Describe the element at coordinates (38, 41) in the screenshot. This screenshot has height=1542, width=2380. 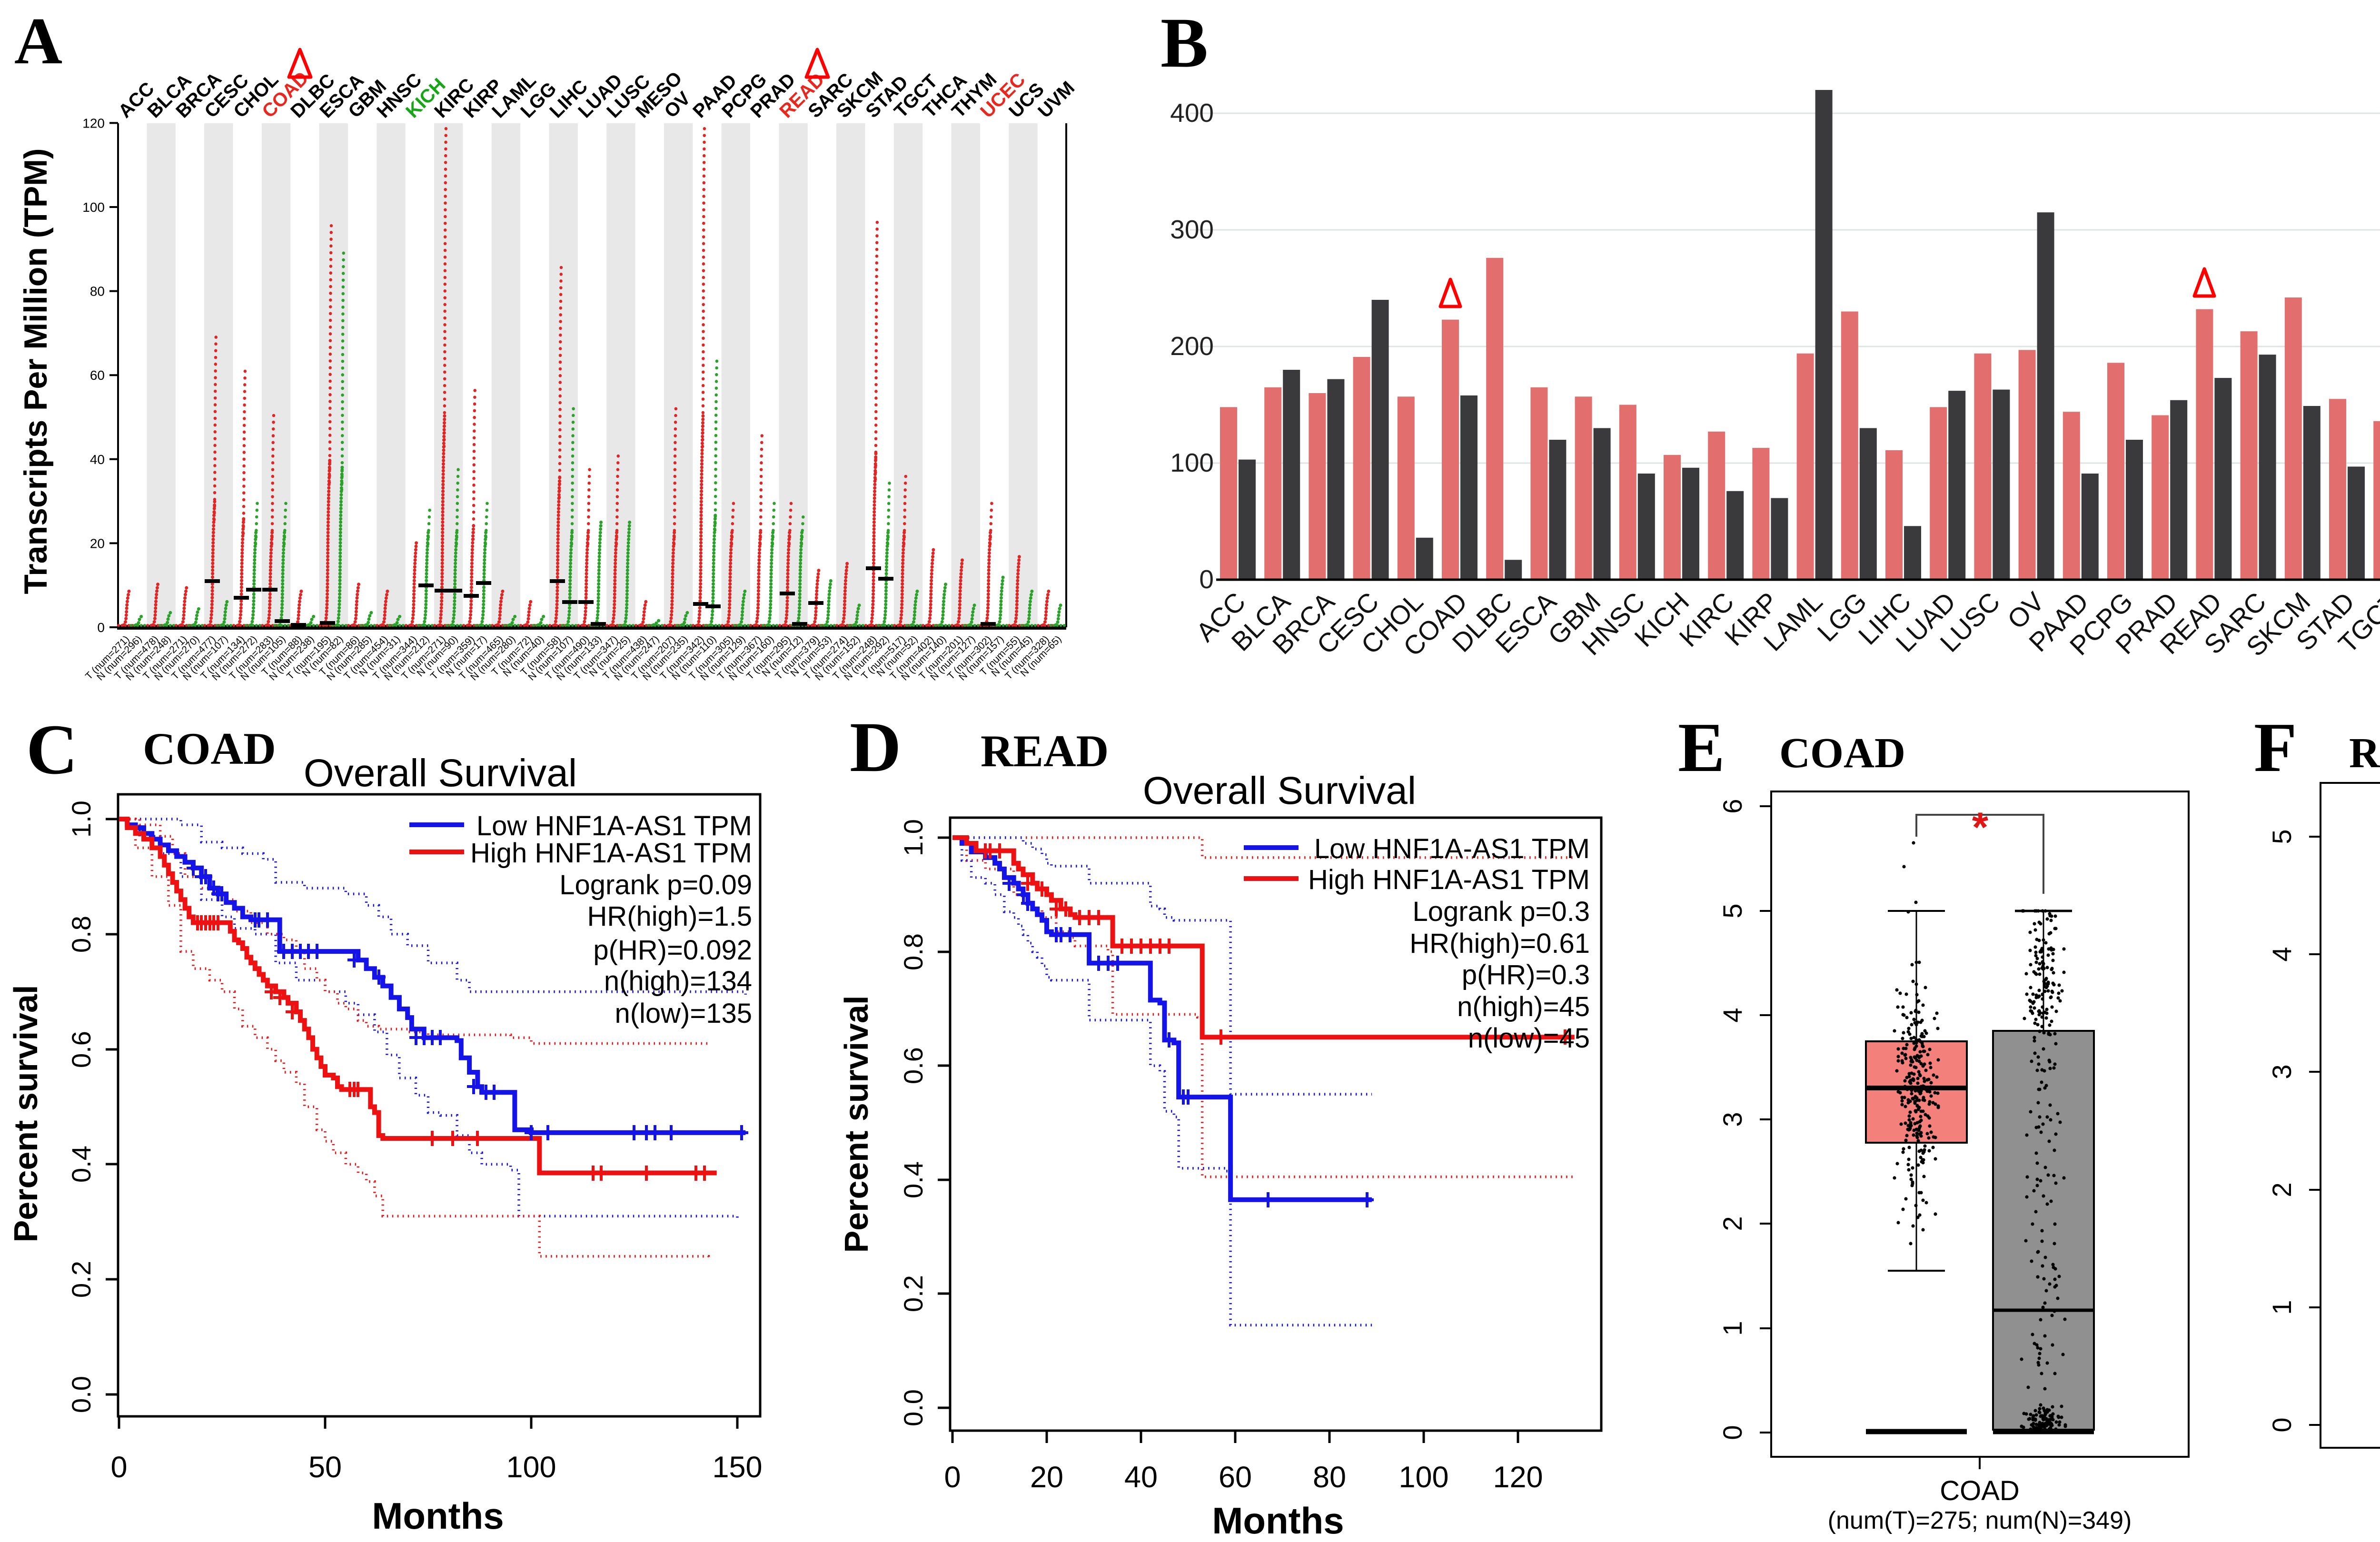
I see `svg-text: A` at that location.